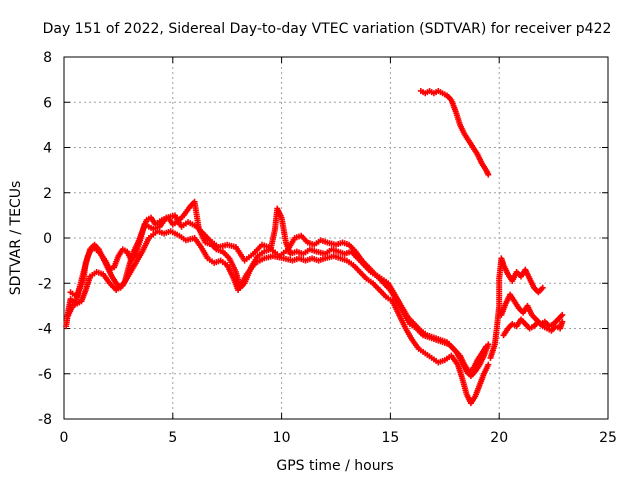 This screenshot has height=480, width=640. What do you see at coordinates (454, 132) in the screenshot?
I see `sdtvar-isolated-segment` at bounding box center [454, 132].